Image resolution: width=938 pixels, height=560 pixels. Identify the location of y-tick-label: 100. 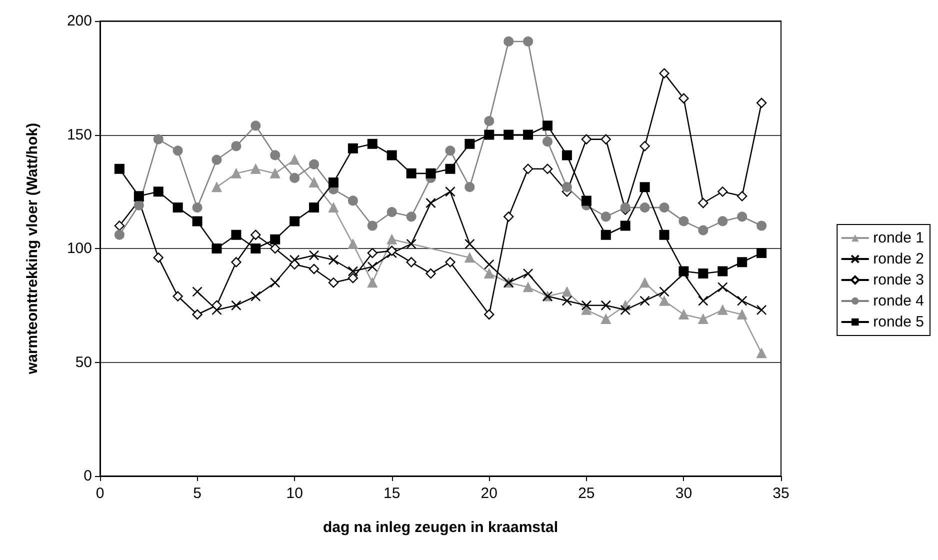
(79, 248).